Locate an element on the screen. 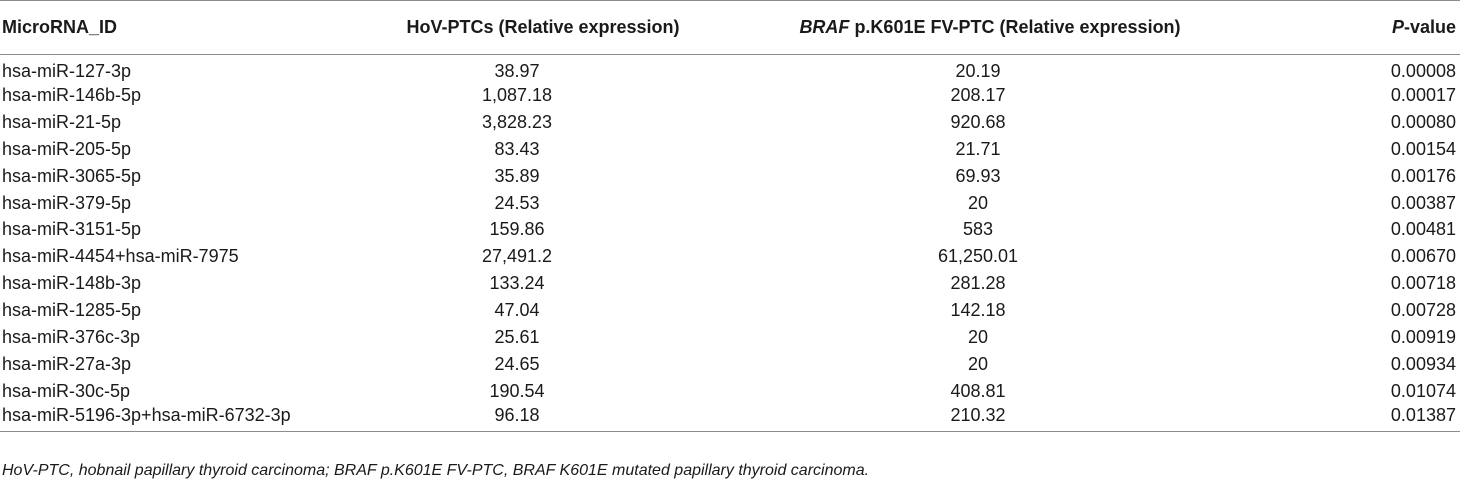 The height and width of the screenshot is (488, 1460). table-row: hsa-miR-1285-5p 47.04 142.18 0.00728 is located at coordinates (730, 310).